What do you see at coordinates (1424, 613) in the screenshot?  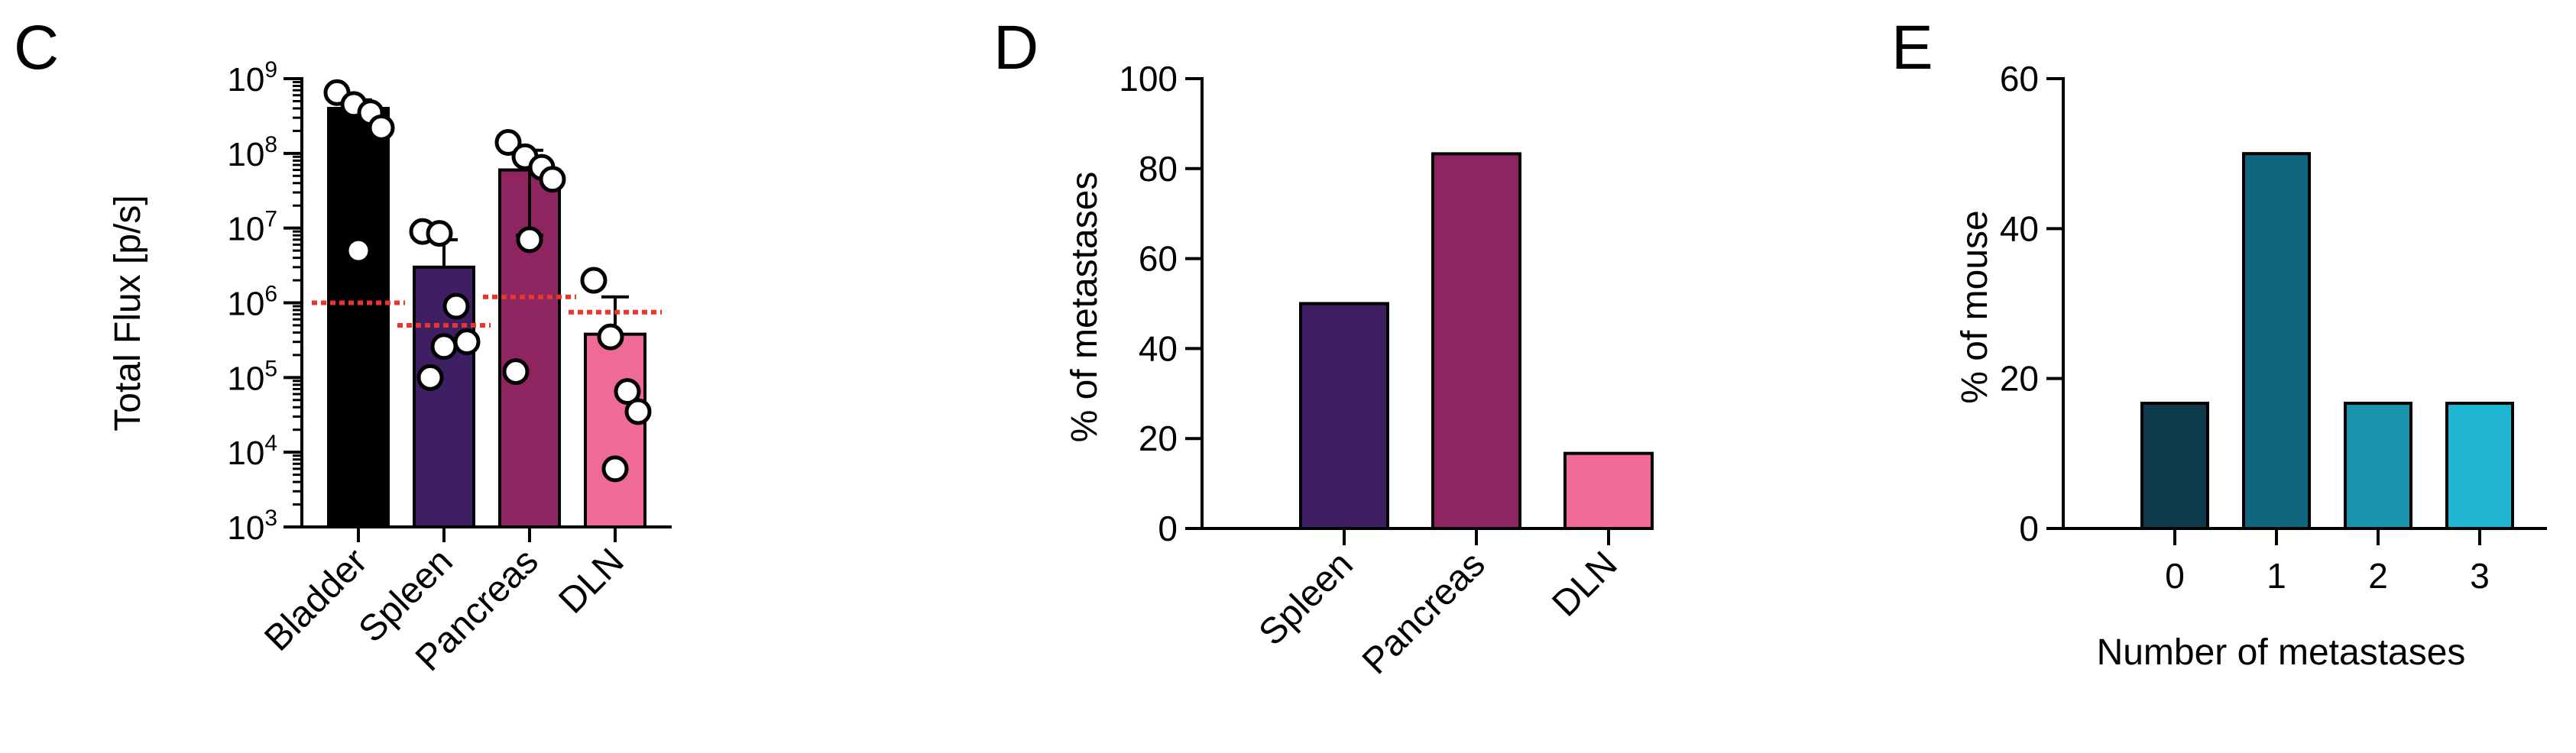 I see `x-tick-label: Pancreas` at bounding box center [1424, 613].